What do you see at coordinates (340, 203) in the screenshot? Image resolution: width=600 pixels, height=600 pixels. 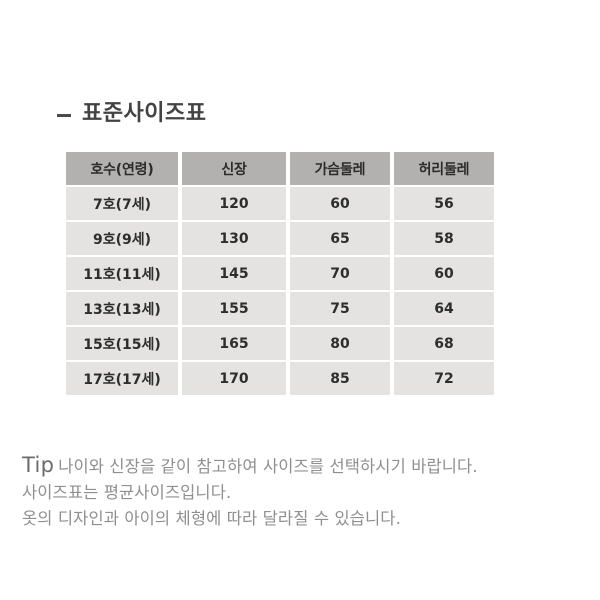 I see `cell-chest: 60` at bounding box center [340, 203].